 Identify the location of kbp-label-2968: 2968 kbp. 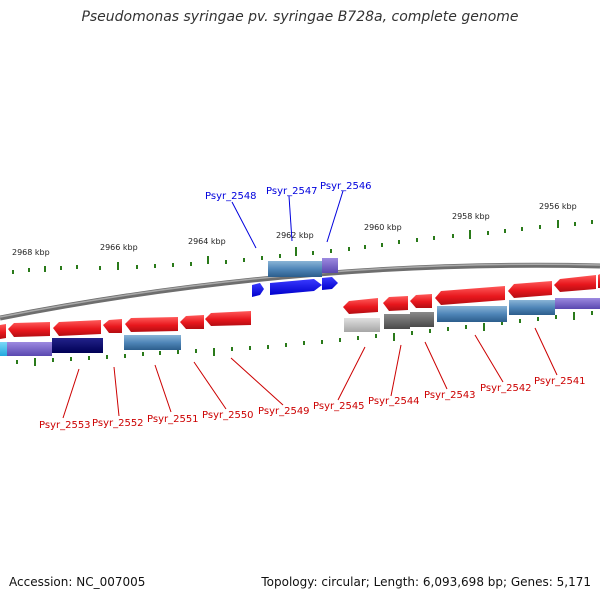
(31, 252).